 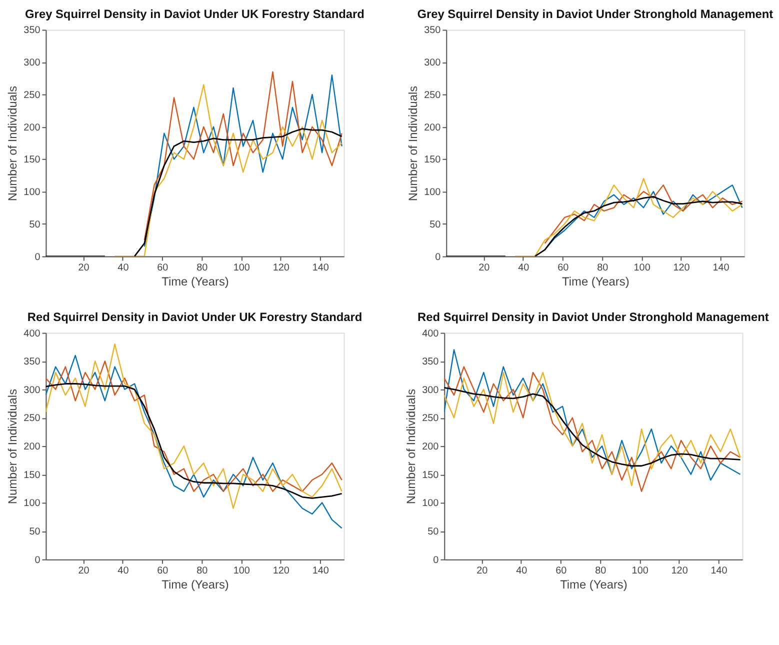 What do you see at coordinates (593, 317) in the screenshot?
I see `chart-title: Red Squirrel Density in Daviot Under Stronghold Management` at bounding box center [593, 317].